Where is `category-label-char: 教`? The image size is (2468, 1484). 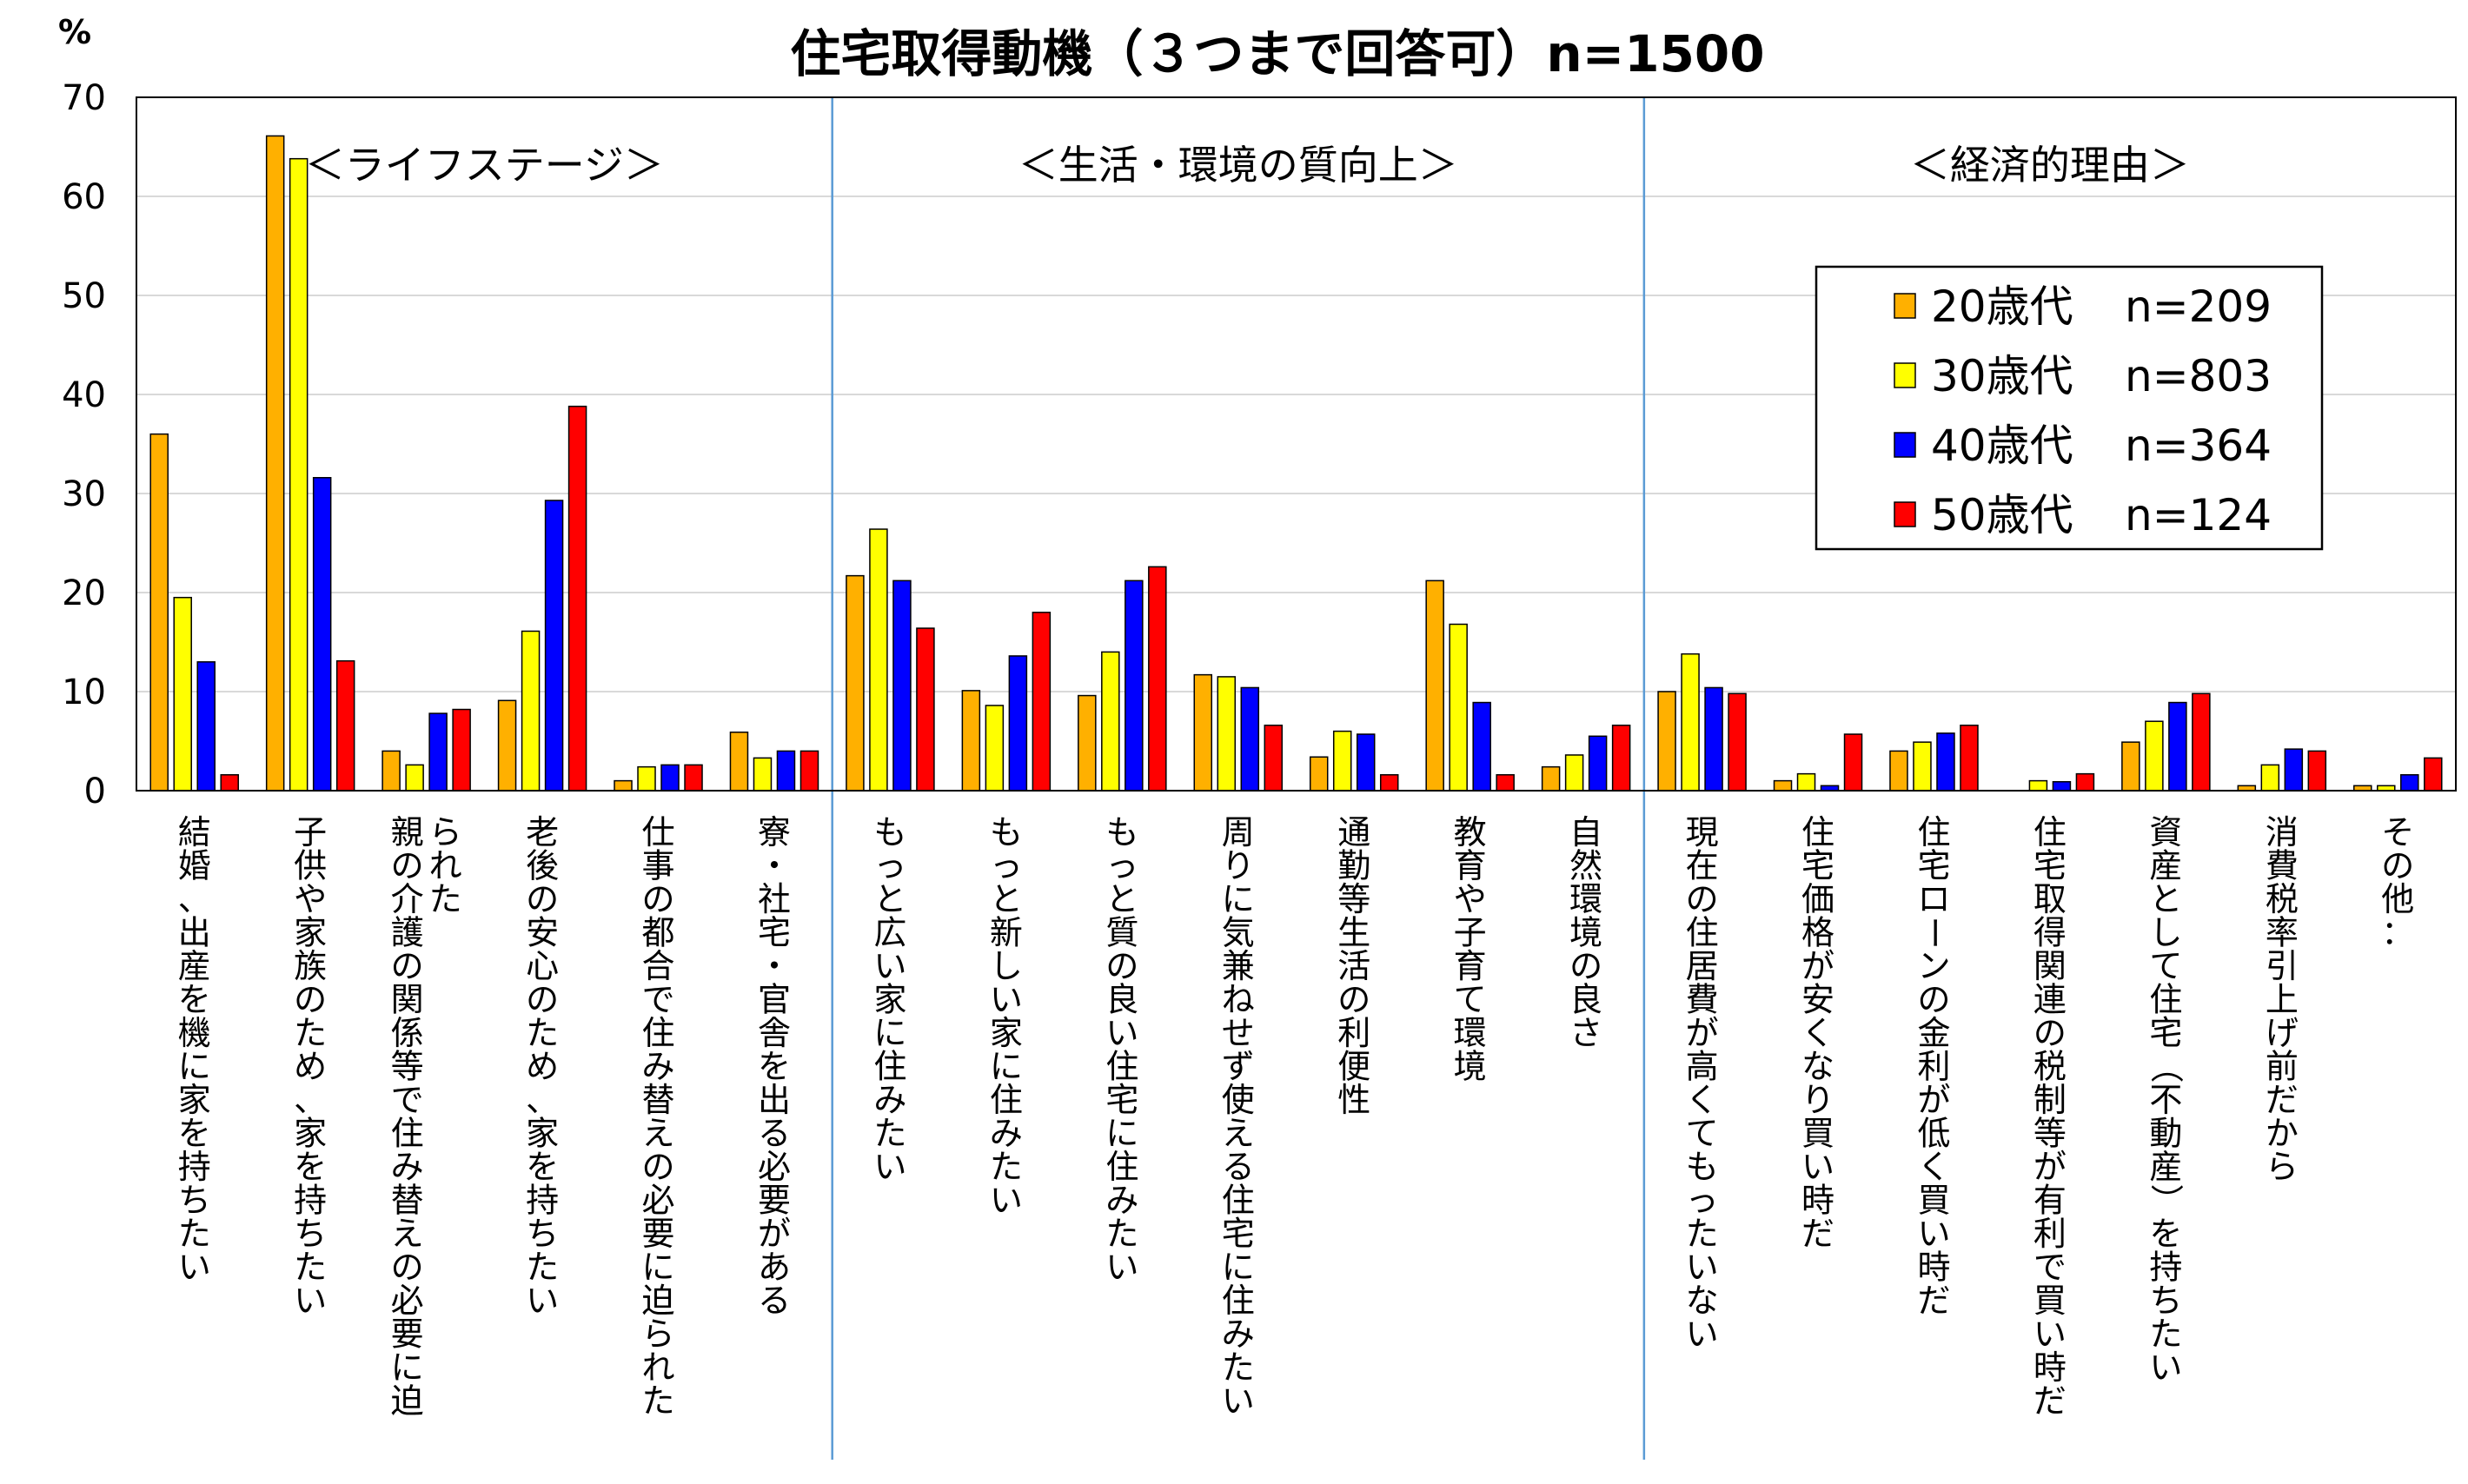
category-label-char: 教 is located at coordinates (1470, 832).